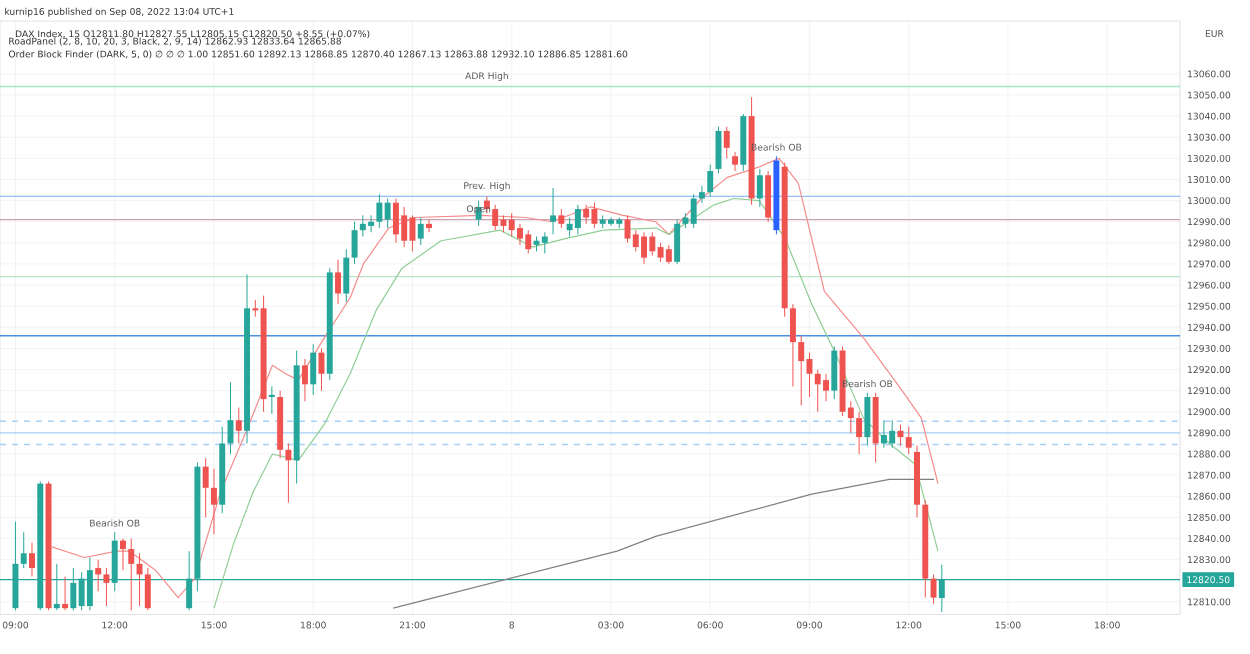  Describe the element at coordinates (663, 543) in the screenshot. I see `line-series` at that location.